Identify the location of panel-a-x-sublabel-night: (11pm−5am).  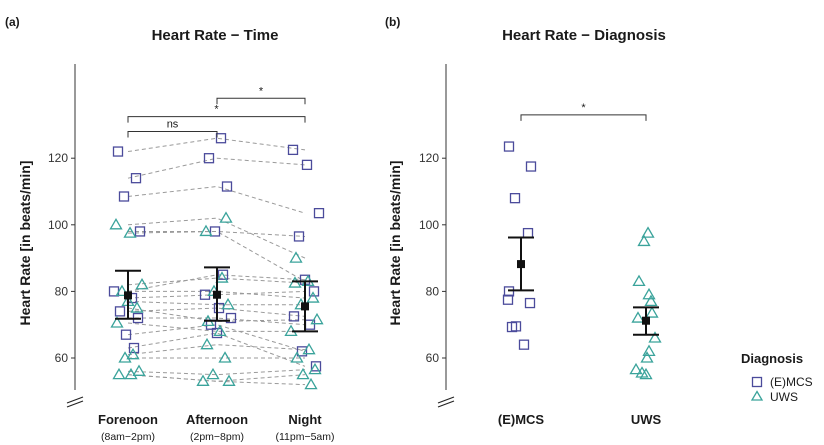
(304, 437).